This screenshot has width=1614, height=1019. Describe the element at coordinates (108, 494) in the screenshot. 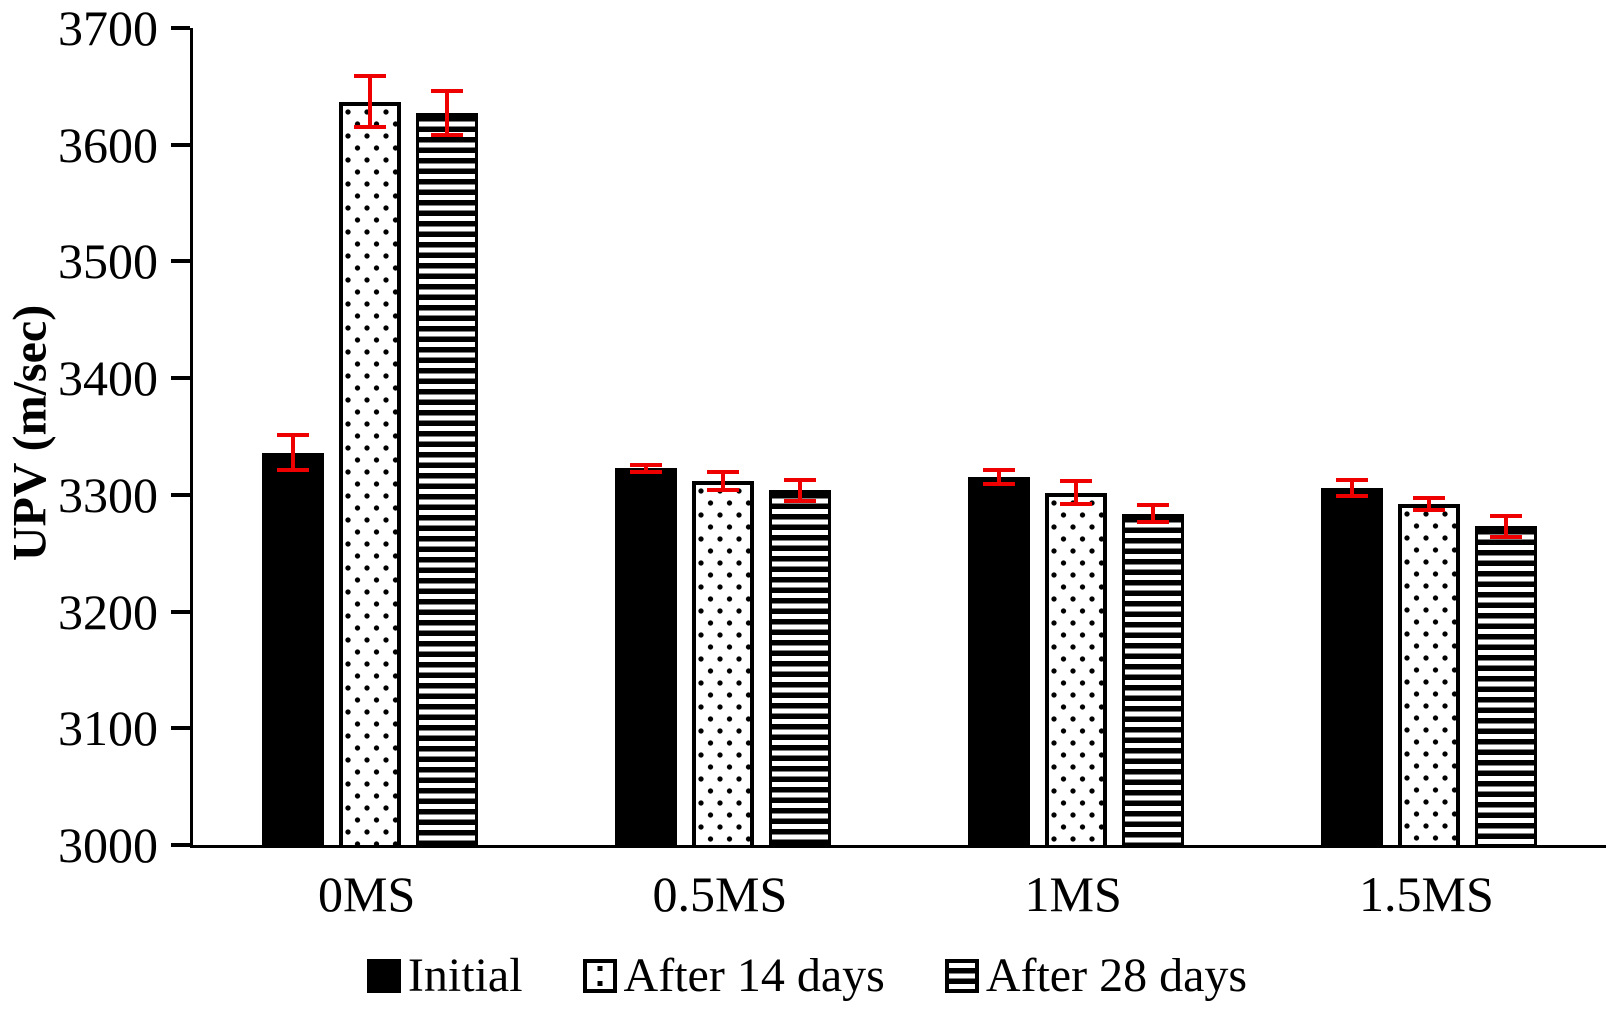

I see `y-tick-label-3300: 3300` at that location.